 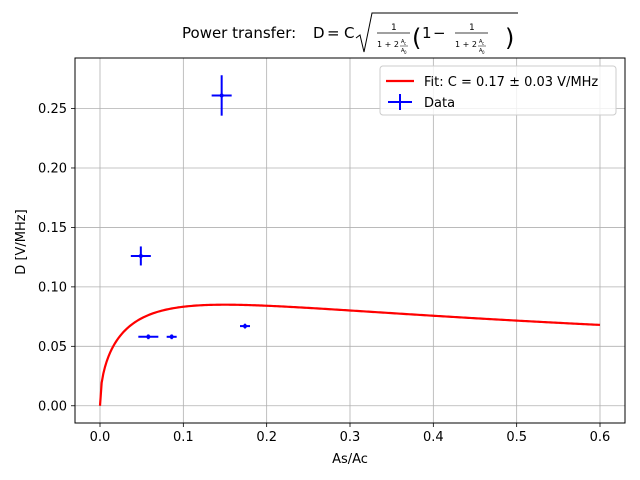 What do you see at coordinates (516, 437) in the screenshot?
I see `x-tick-label: 0.5` at bounding box center [516, 437].